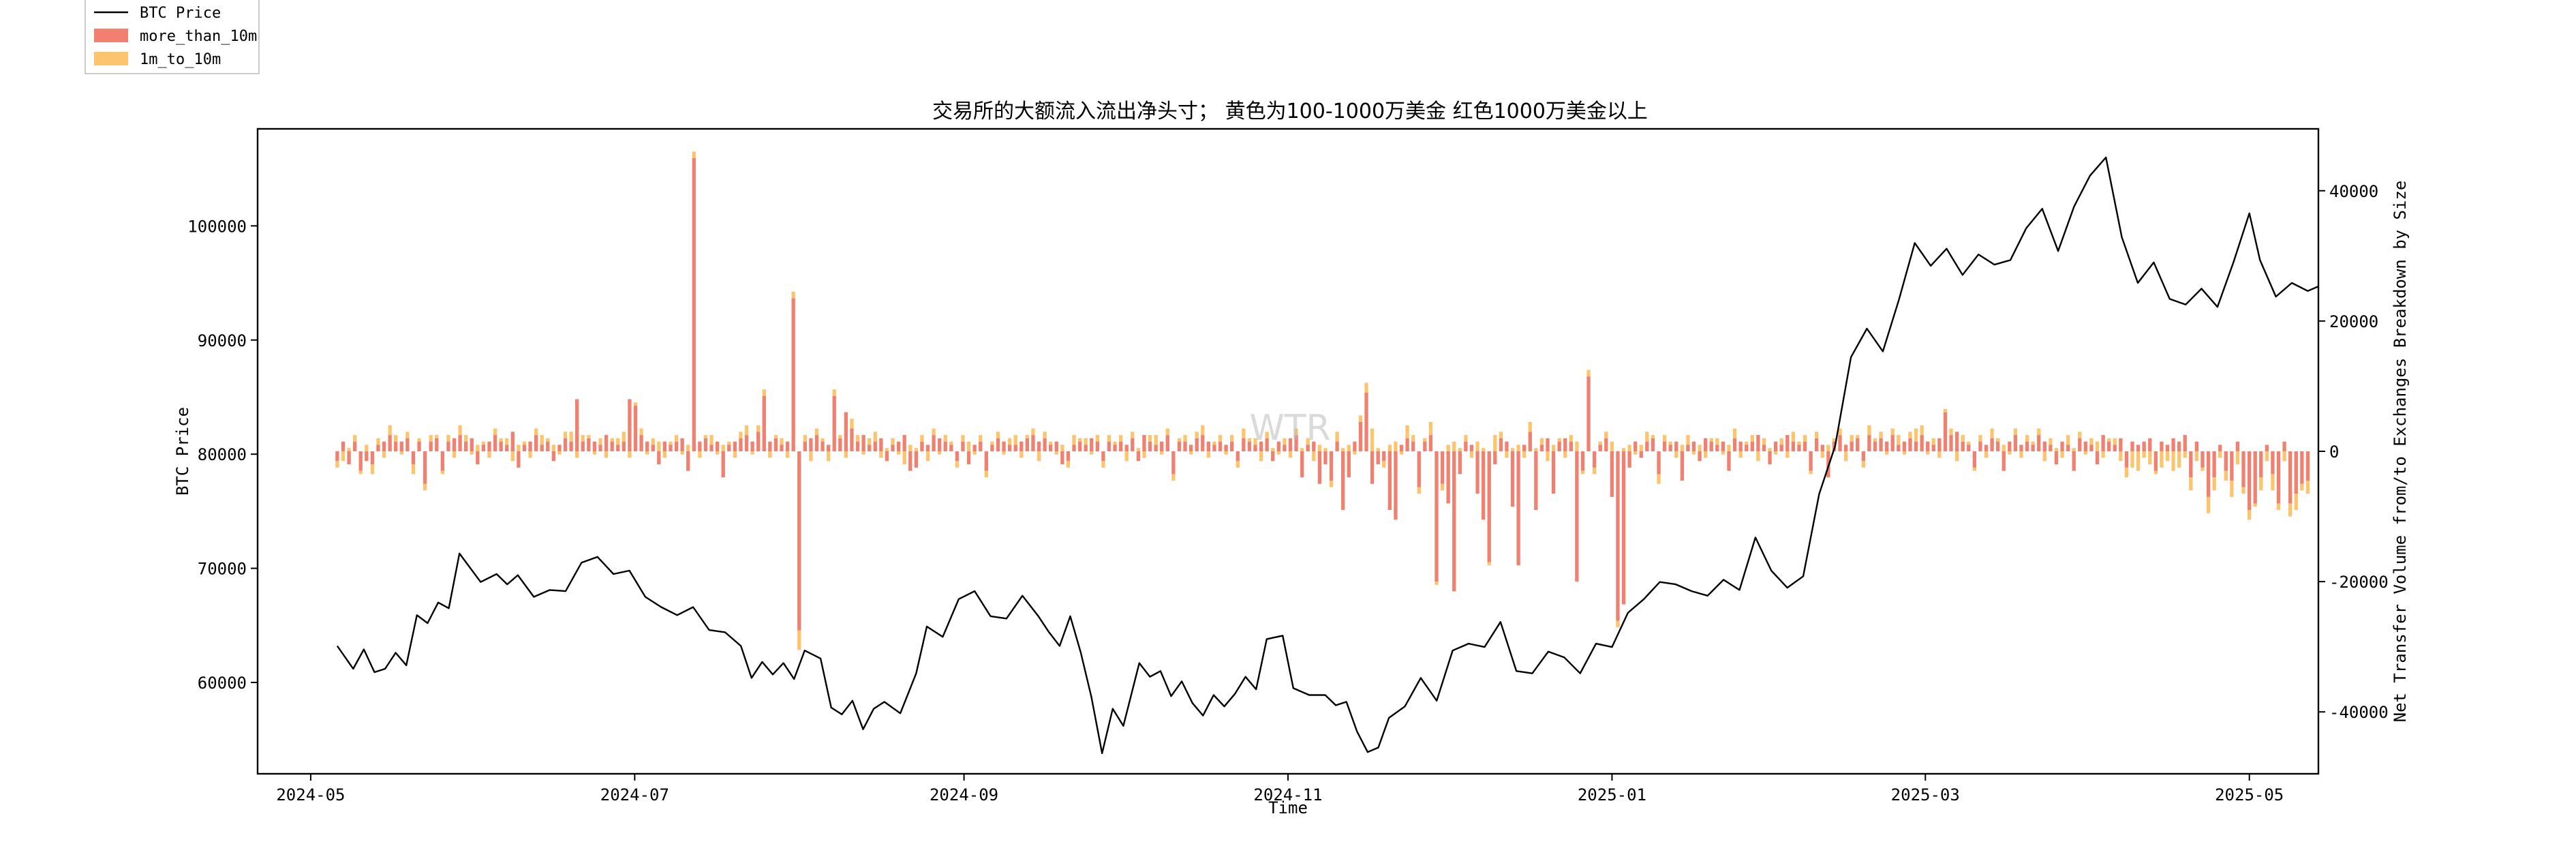 This screenshot has height=859, width=2576. Describe the element at coordinates (2249, 794) in the screenshot. I see `x-tick-label: 2025-05` at that location.